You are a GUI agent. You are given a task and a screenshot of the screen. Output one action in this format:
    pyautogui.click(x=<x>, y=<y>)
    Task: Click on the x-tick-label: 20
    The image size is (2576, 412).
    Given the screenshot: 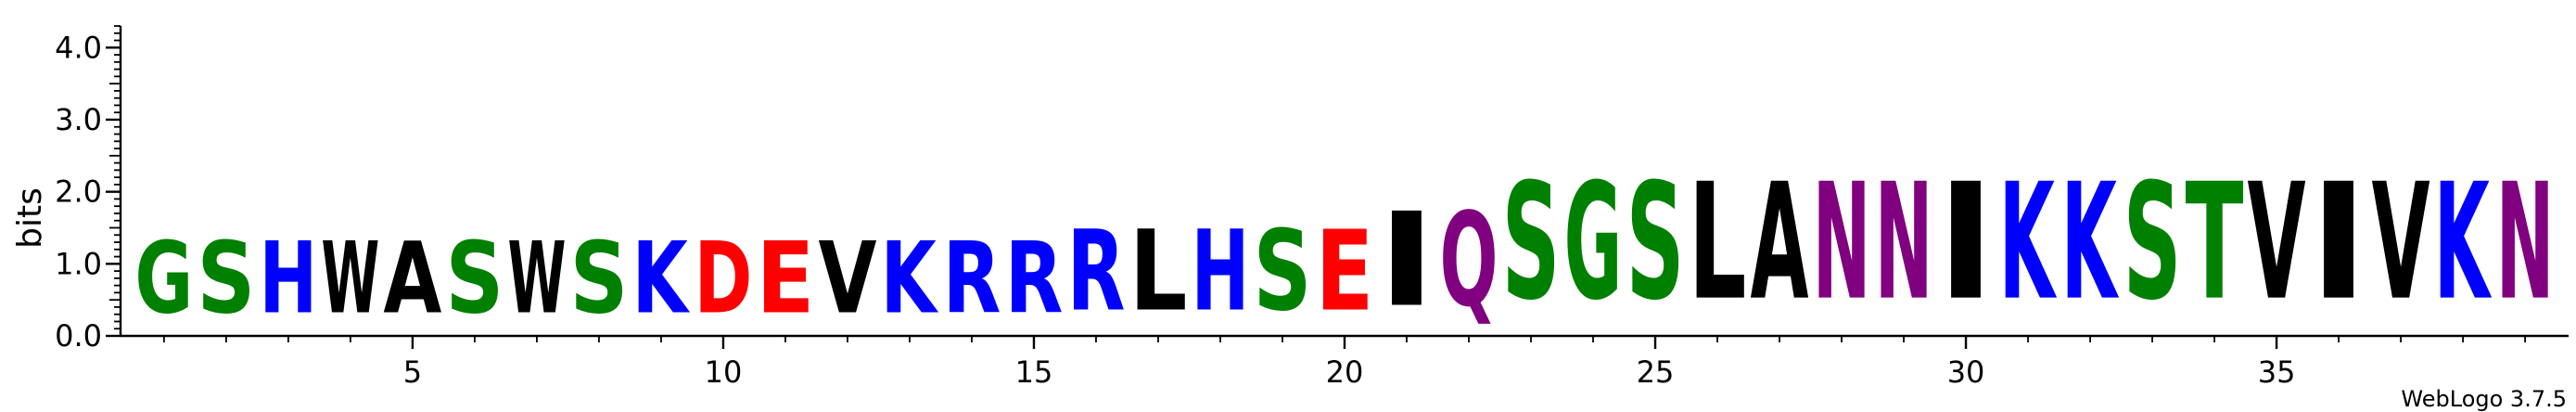 What is the action you would take?
    pyautogui.click(x=1345, y=372)
    